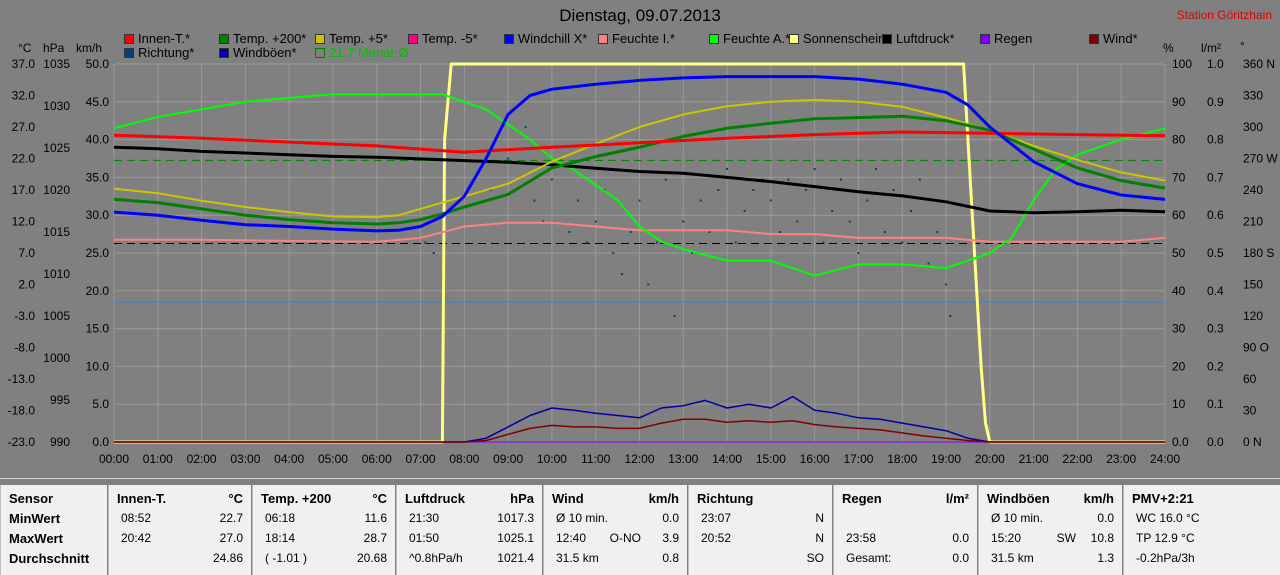 Image resolution: width=1280 pixels, height=575 pixels. What do you see at coordinates (1250, 411) in the screenshot?
I see `direction-axis-label: 30` at bounding box center [1250, 411].